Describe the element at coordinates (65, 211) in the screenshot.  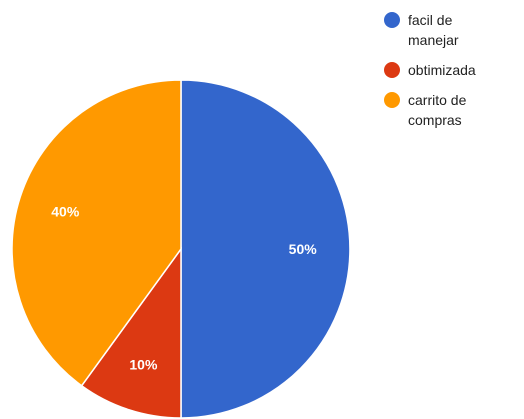
I see `slice-label-2: 40%` at that location.